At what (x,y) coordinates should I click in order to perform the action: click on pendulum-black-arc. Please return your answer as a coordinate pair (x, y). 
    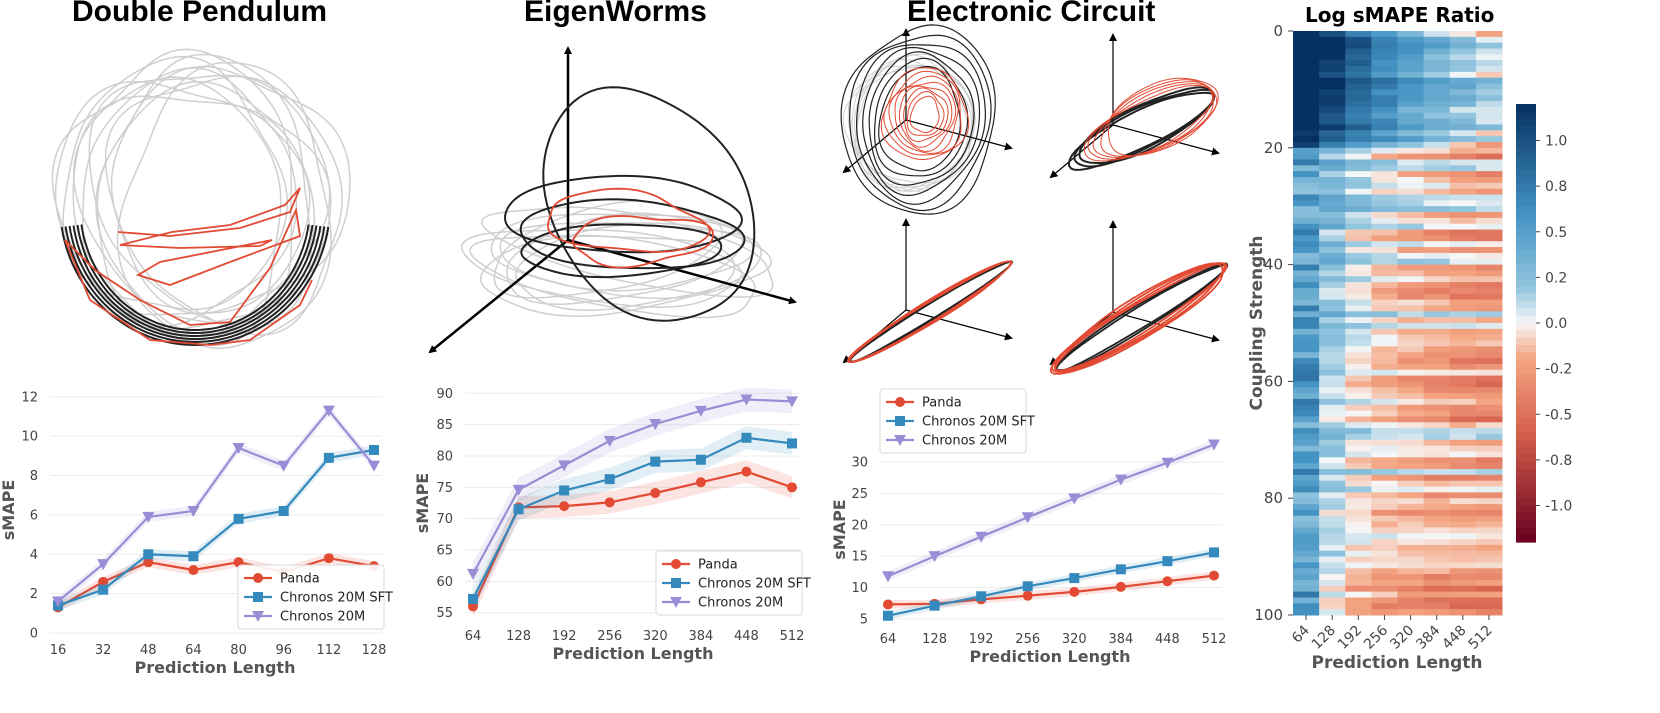
    Looking at the image, I should click on (195, 283).